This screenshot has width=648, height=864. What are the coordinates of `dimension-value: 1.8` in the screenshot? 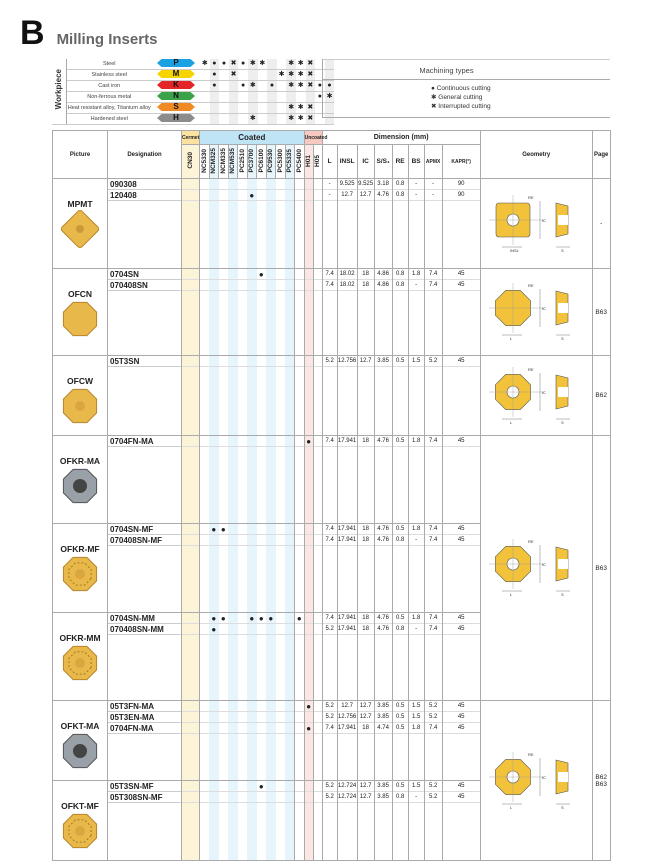 It's located at (416, 529).